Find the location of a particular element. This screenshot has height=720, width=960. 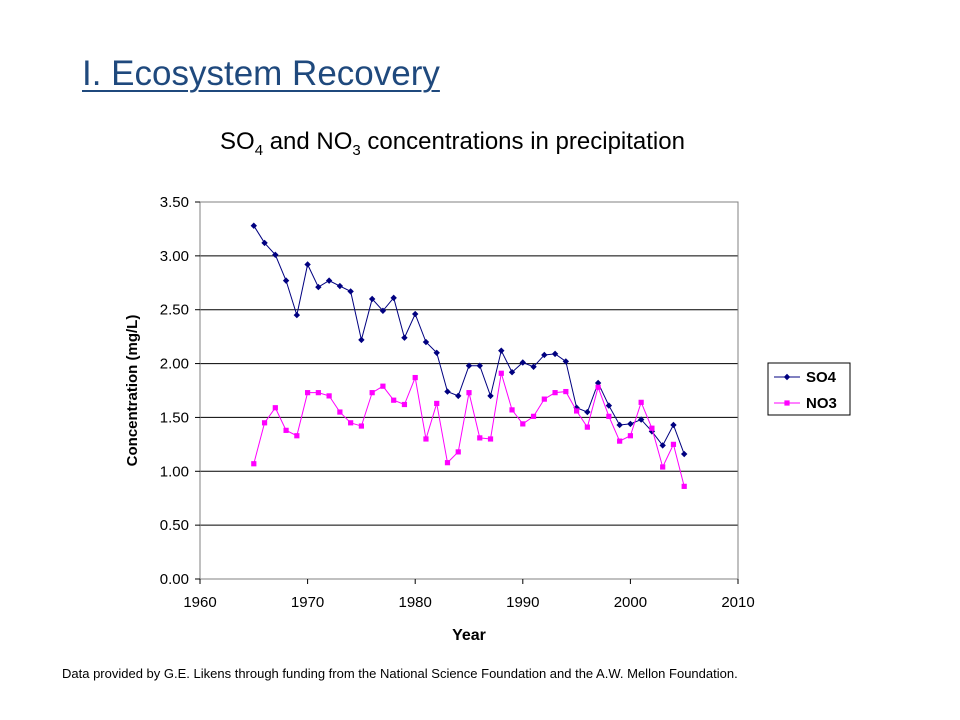

x-tick-label: 1960 is located at coordinates (199, 602).